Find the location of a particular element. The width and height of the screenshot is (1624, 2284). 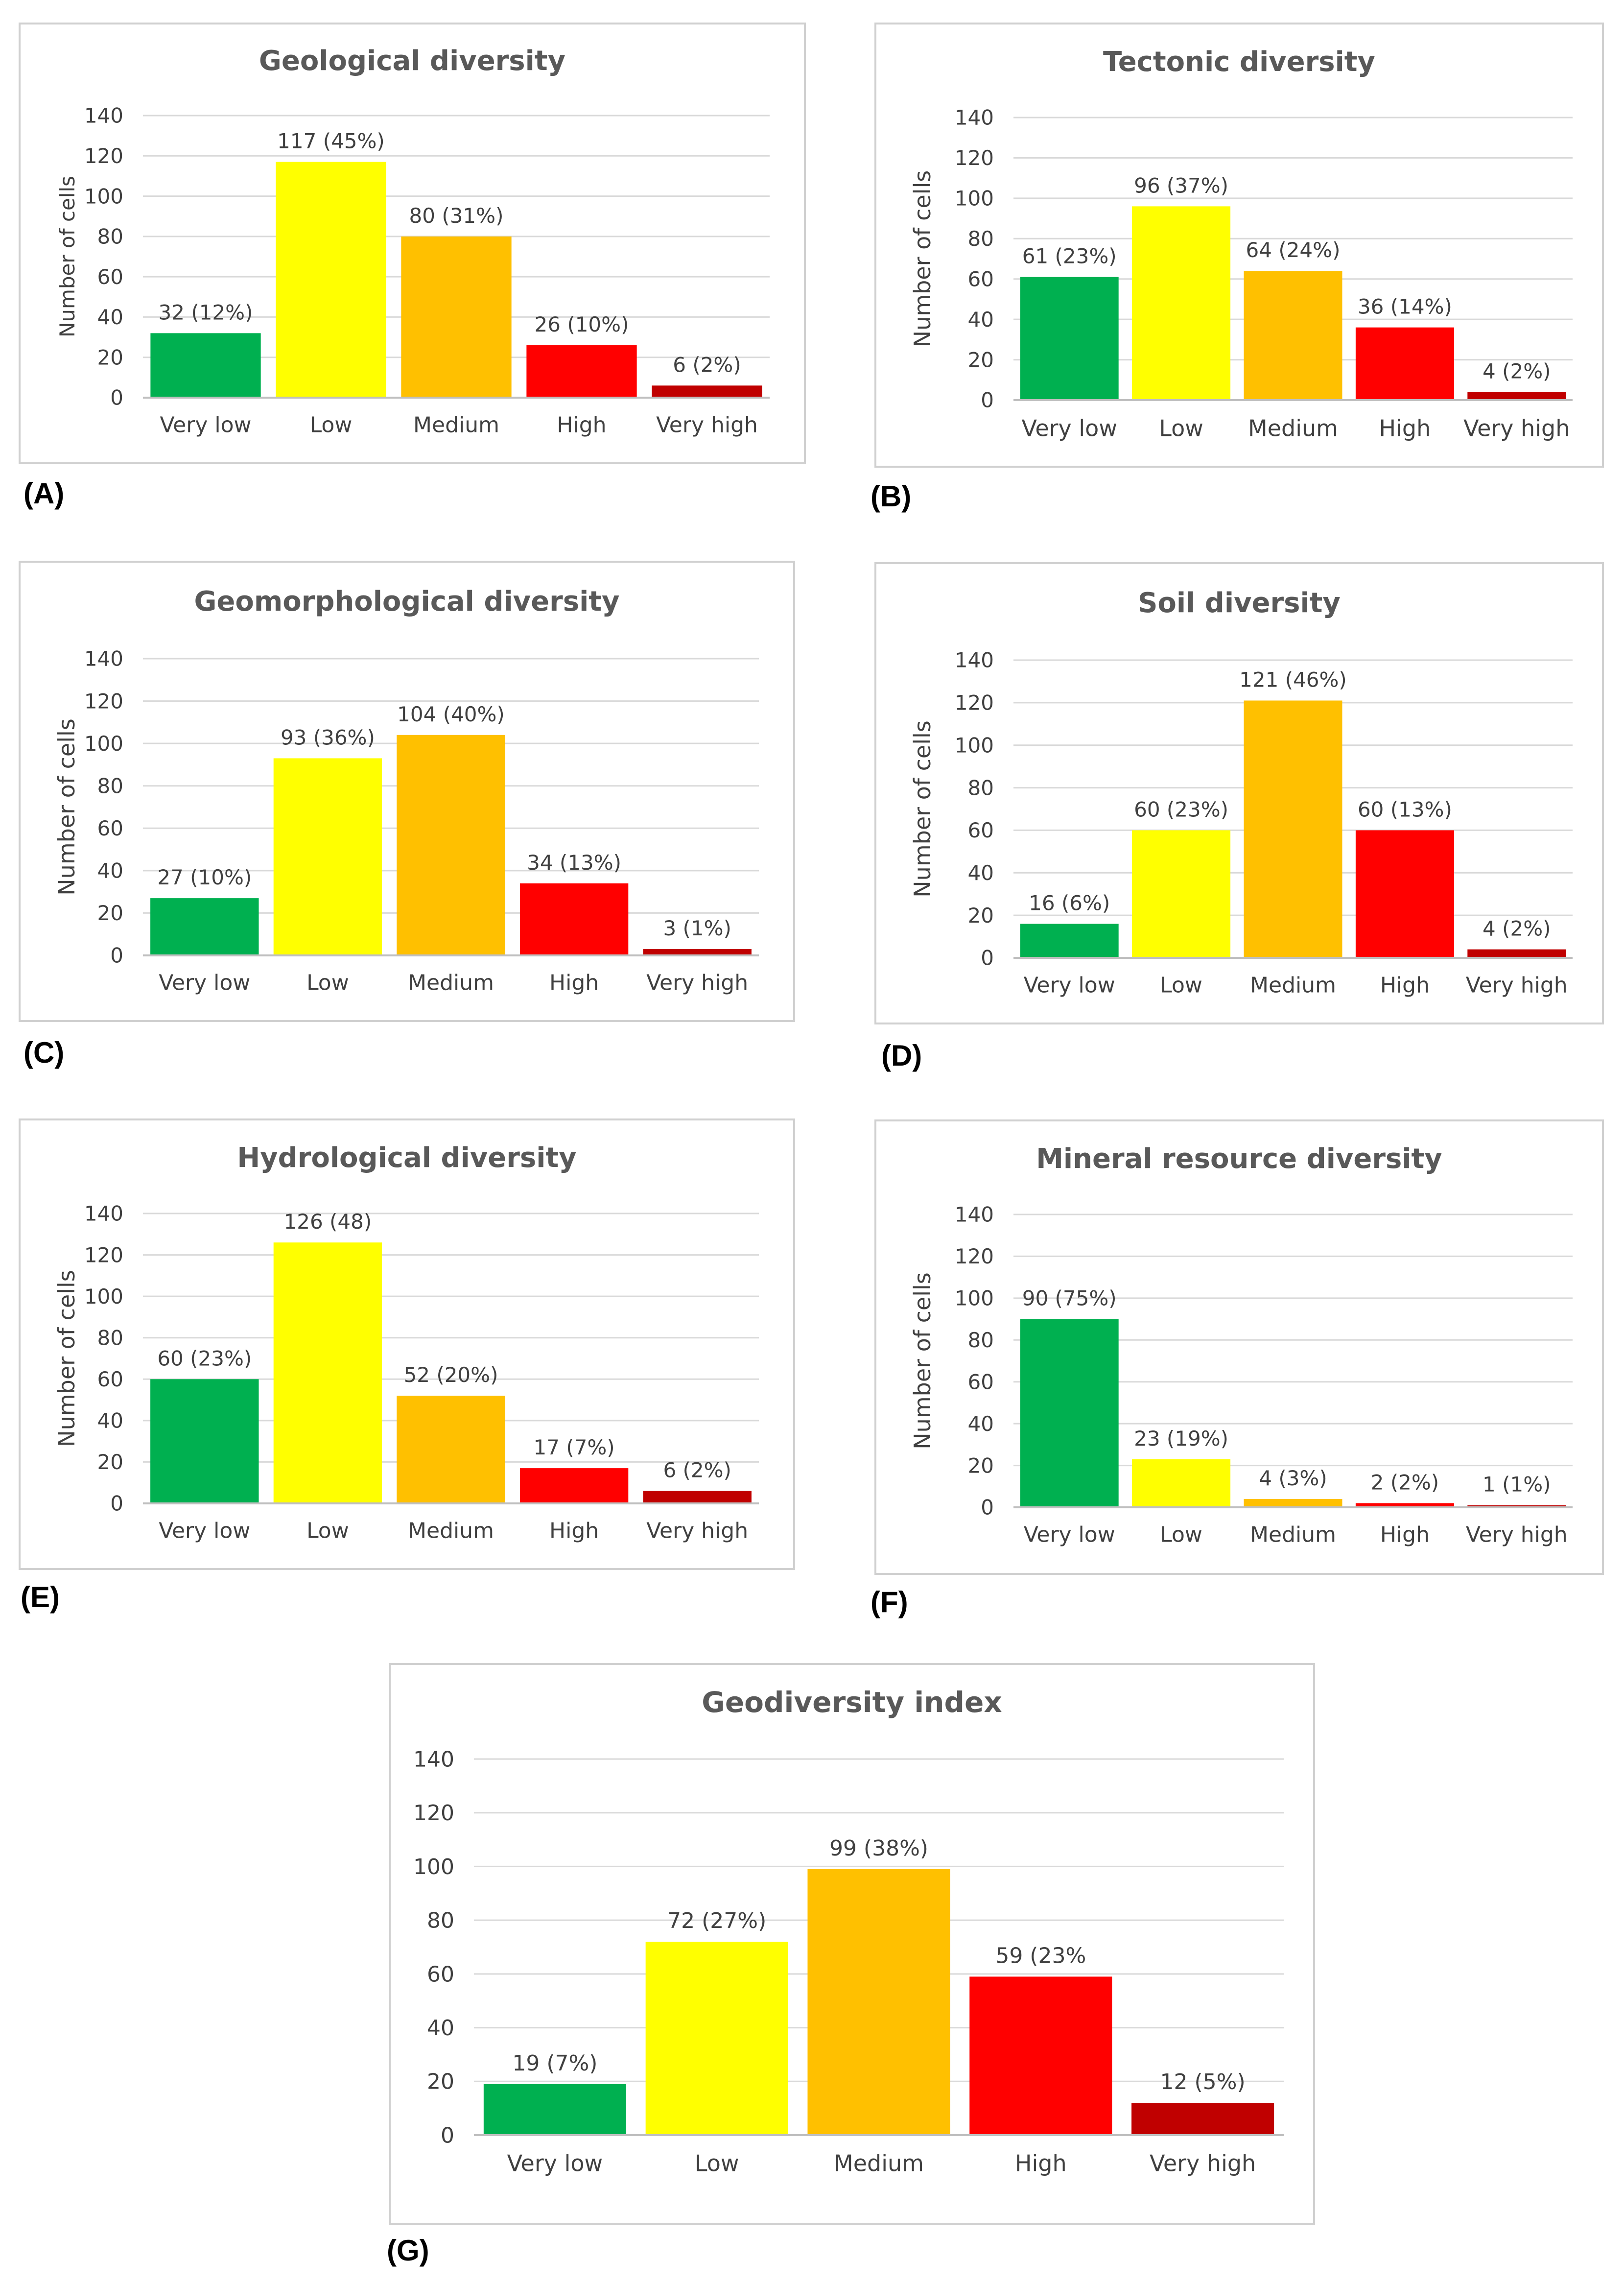

data-label-low: 117 (45%) is located at coordinates (331, 141).